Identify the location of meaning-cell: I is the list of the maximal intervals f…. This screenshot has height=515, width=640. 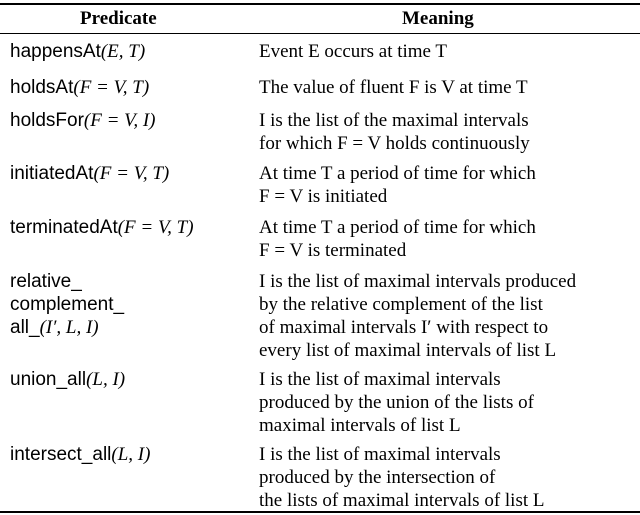
(449, 132).